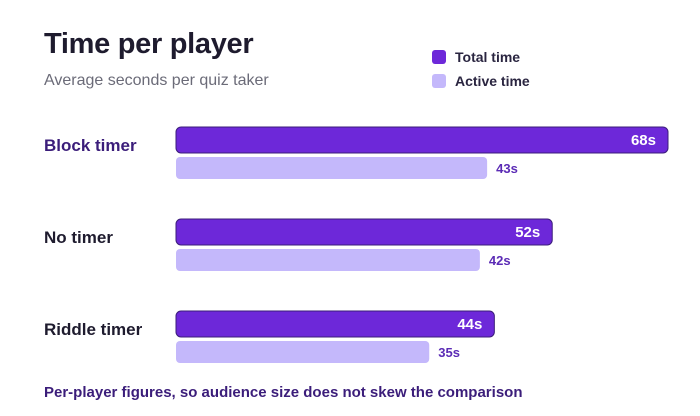  What do you see at coordinates (149, 44) in the screenshot?
I see `chart-title: Time per player` at bounding box center [149, 44].